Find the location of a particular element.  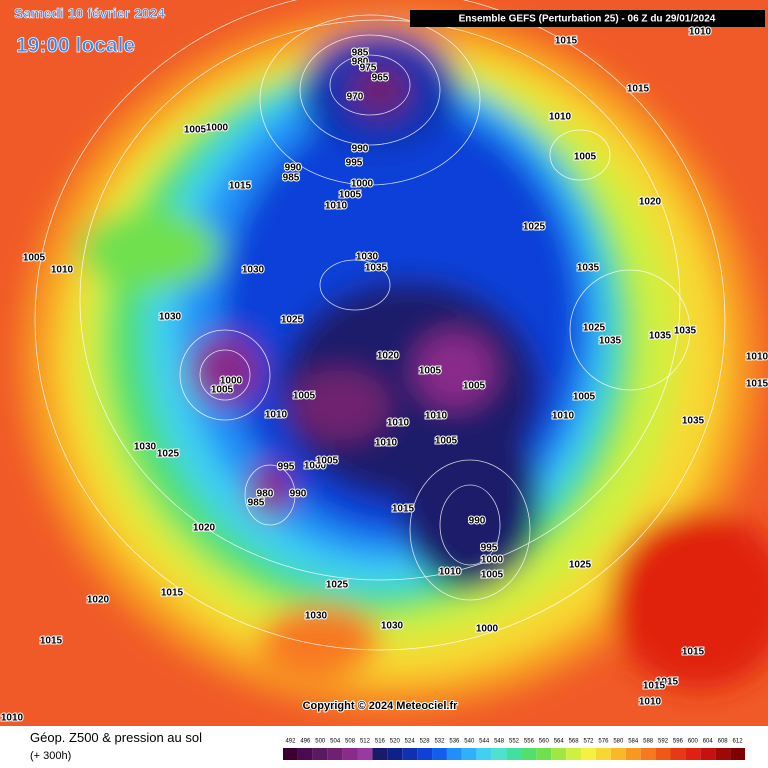

lead-time: (+ 300h) is located at coordinates (50, 756).